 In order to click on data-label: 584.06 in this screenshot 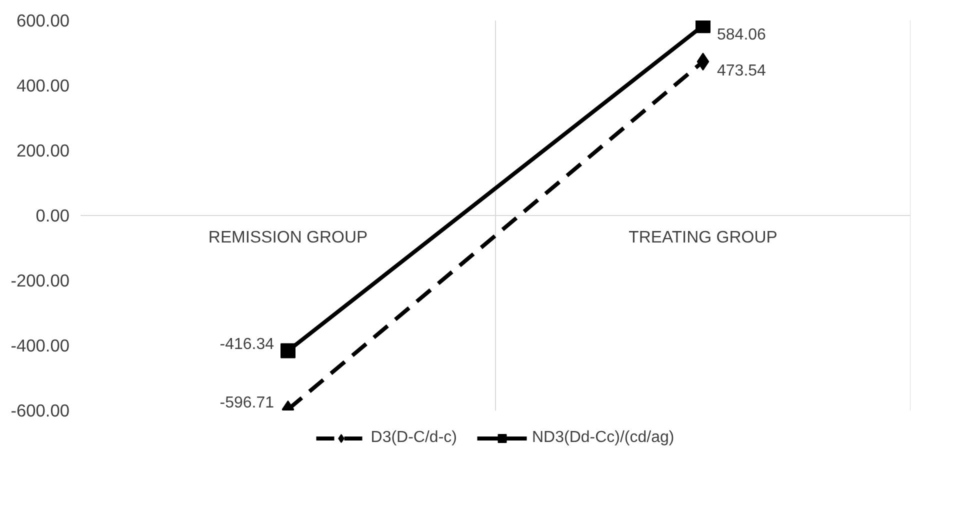, I will do `click(741, 35)`.